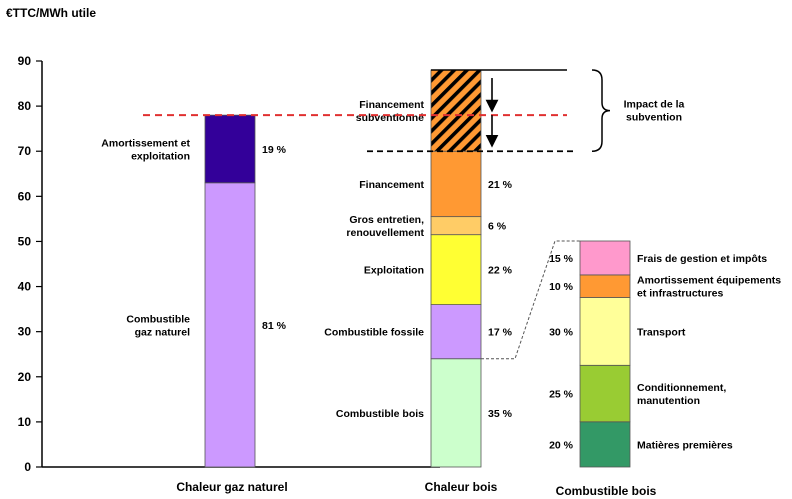 This screenshot has width=792, height=499. Describe the element at coordinates (25, 287) in the screenshot. I see `y-tick-label: 40` at that location.